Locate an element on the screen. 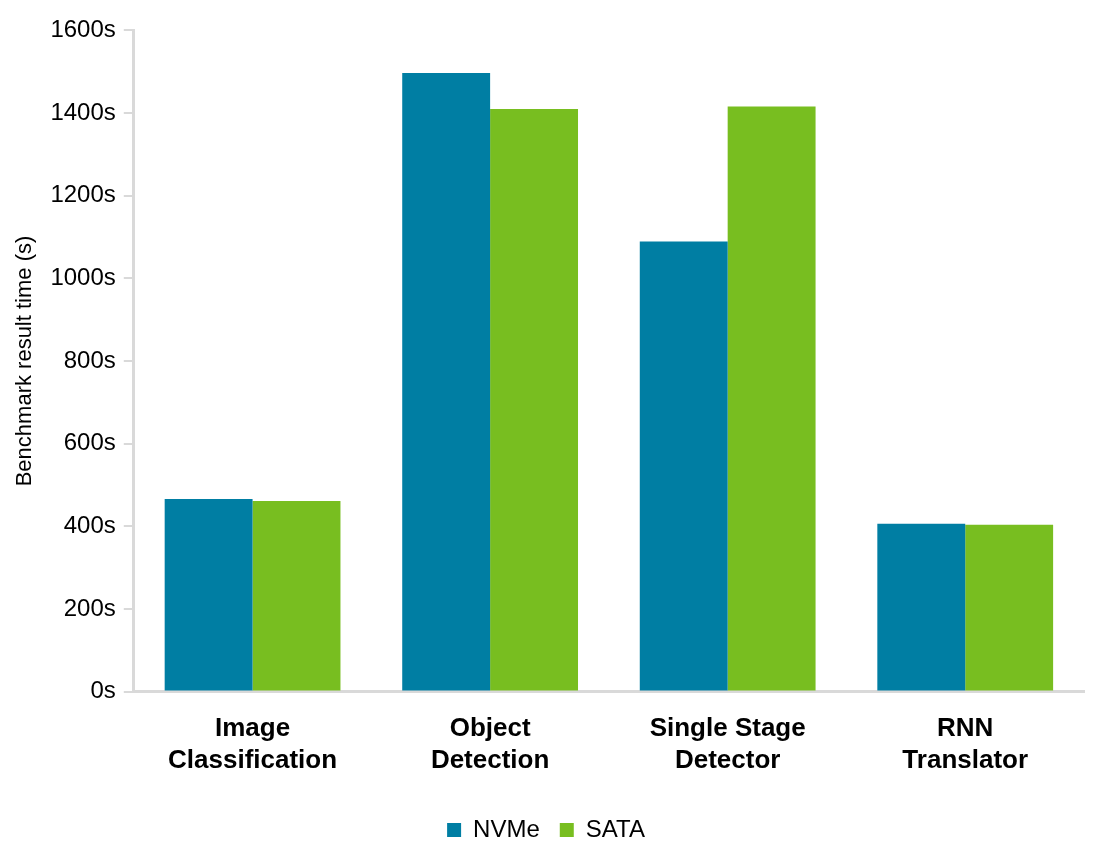 Image resolution: width=1102 pixels, height=860 pixels. y-tick-label: 800s is located at coordinates (89, 359).